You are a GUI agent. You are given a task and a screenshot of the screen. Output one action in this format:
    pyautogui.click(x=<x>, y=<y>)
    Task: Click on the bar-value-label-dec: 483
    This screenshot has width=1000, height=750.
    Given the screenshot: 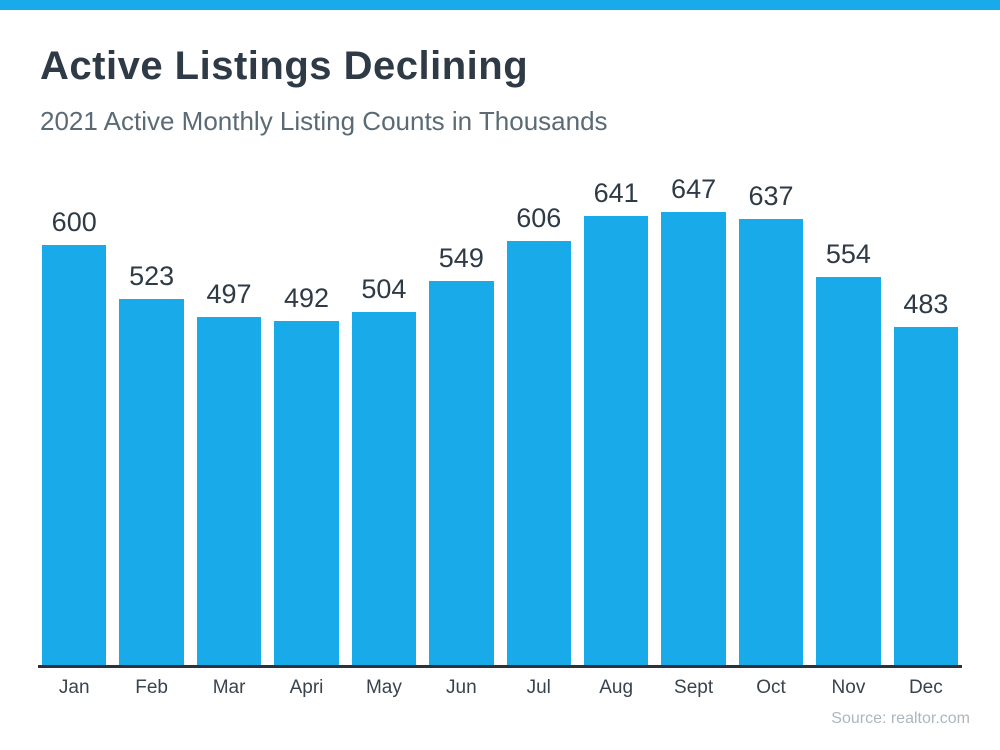 What is the action you would take?
    pyautogui.click(x=926, y=304)
    